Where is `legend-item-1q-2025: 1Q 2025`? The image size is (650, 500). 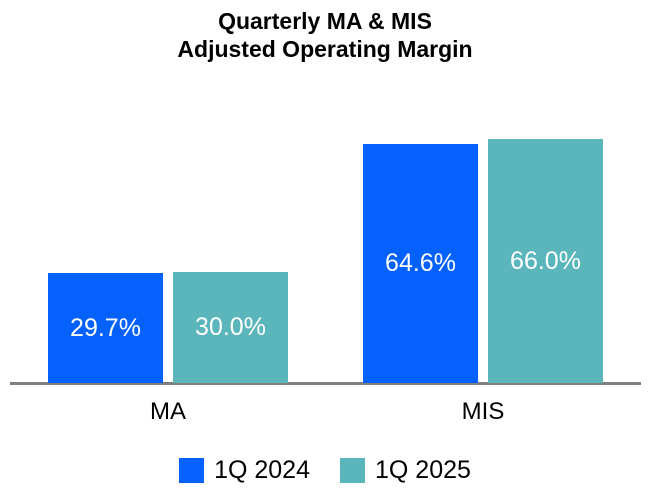
legend-item-1q-2025: 1Q 2025 is located at coordinates (405, 470).